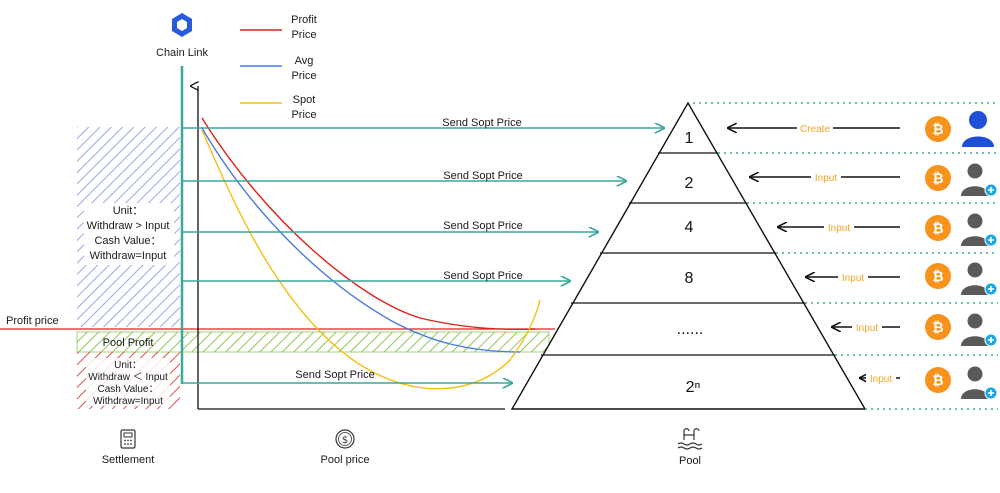  I want to click on legend-profit-line2: Price, so click(303, 35).